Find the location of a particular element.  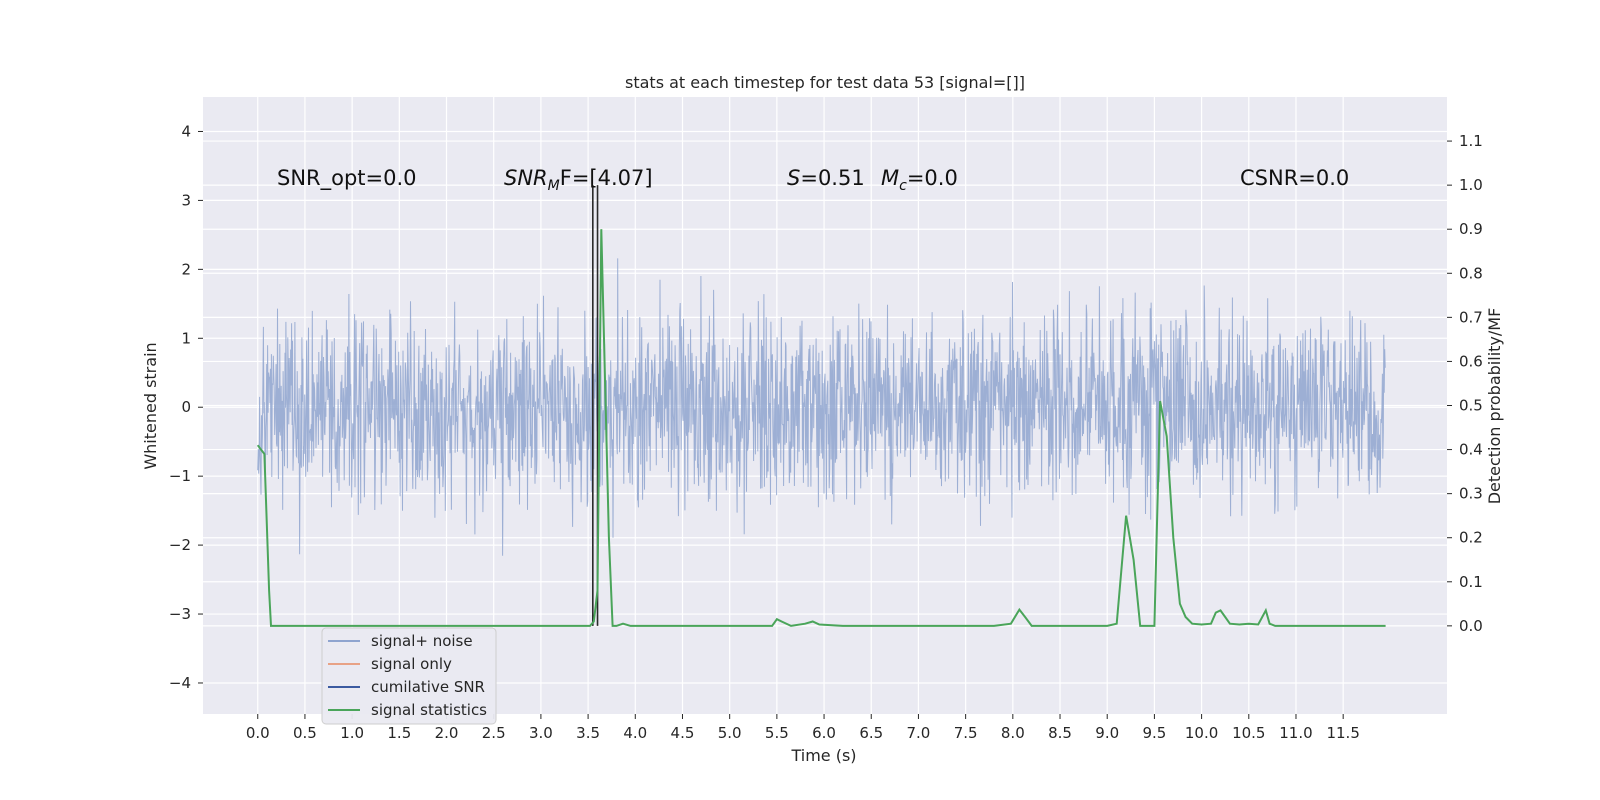

y-left-tick-label: −2 is located at coordinates (180, 545).